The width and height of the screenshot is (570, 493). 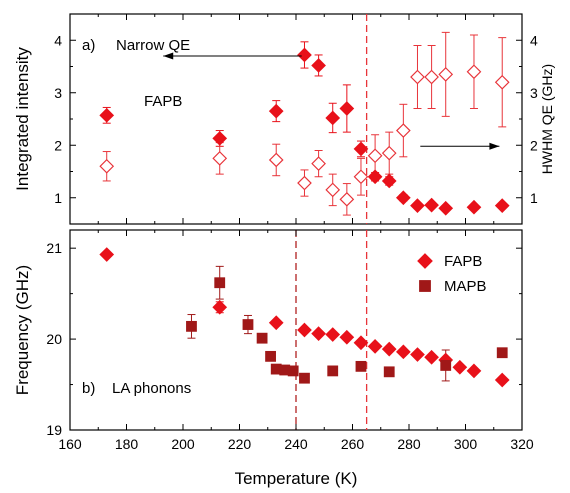 I want to click on x-tick-label-180: 180, so click(x=127, y=444).